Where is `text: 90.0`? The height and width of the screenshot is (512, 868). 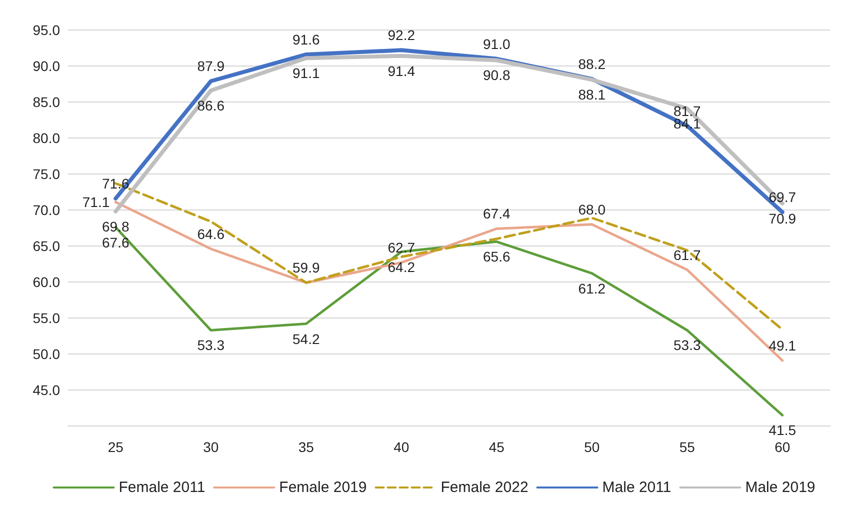 text: 90.0 is located at coordinates (46, 66).